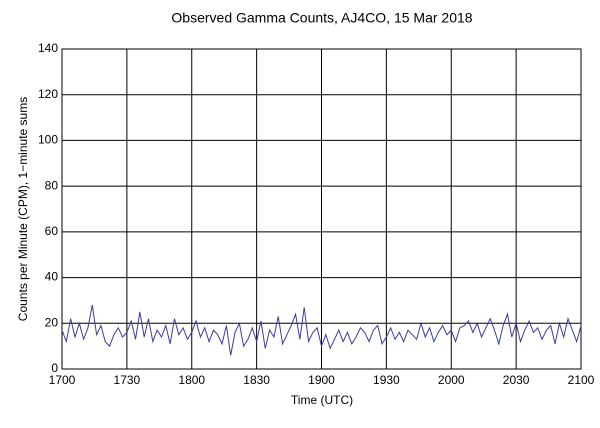 This screenshot has height=428, width=600. I want to click on x-tick-label: 2000, so click(451, 380).